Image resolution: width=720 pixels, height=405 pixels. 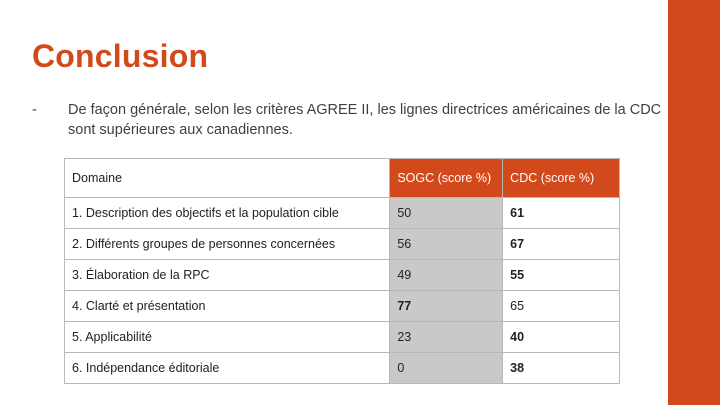 What do you see at coordinates (561, 213) in the screenshot?
I see `cell-cdc: 61` at bounding box center [561, 213].